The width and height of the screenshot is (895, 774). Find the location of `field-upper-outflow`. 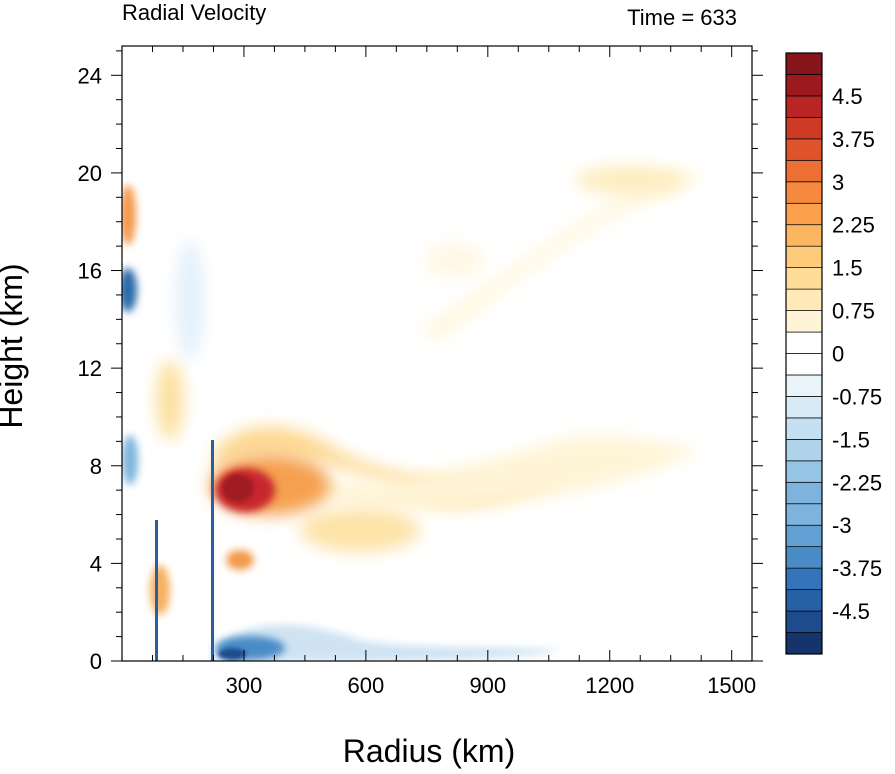

field-upper-outflow is located at coordinates (560, 255).